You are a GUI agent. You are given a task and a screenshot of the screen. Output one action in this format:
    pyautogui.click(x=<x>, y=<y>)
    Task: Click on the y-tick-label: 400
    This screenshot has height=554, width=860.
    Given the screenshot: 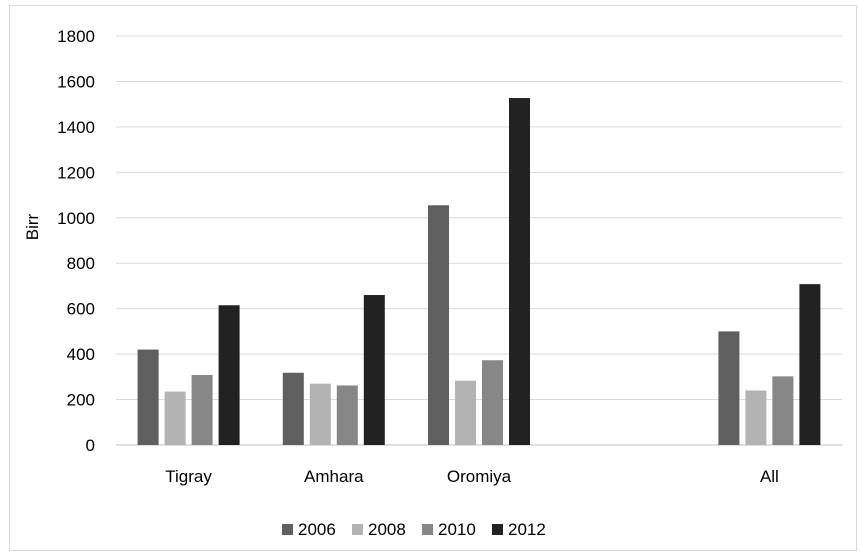 What is the action you would take?
    pyautogui.click(x=81, y=354)
    